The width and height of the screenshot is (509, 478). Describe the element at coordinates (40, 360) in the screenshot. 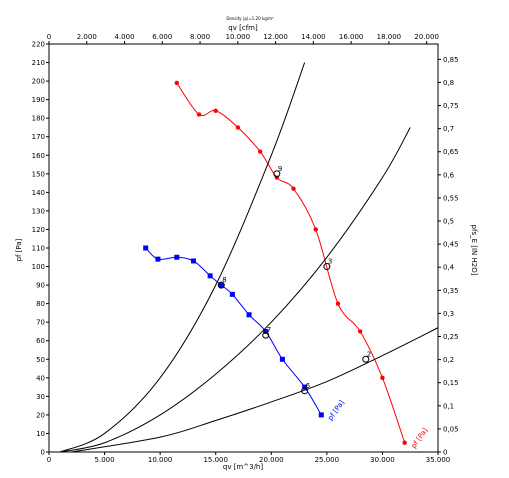

I see `y-tick-label: 50` at that location.